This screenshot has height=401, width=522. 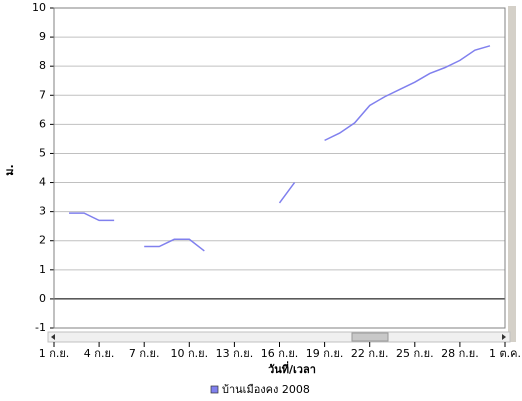 What do you see at coordinates (42, 94) in the screenshot?
I see `y-tick-label: 7` at bounding box center [42, 94].